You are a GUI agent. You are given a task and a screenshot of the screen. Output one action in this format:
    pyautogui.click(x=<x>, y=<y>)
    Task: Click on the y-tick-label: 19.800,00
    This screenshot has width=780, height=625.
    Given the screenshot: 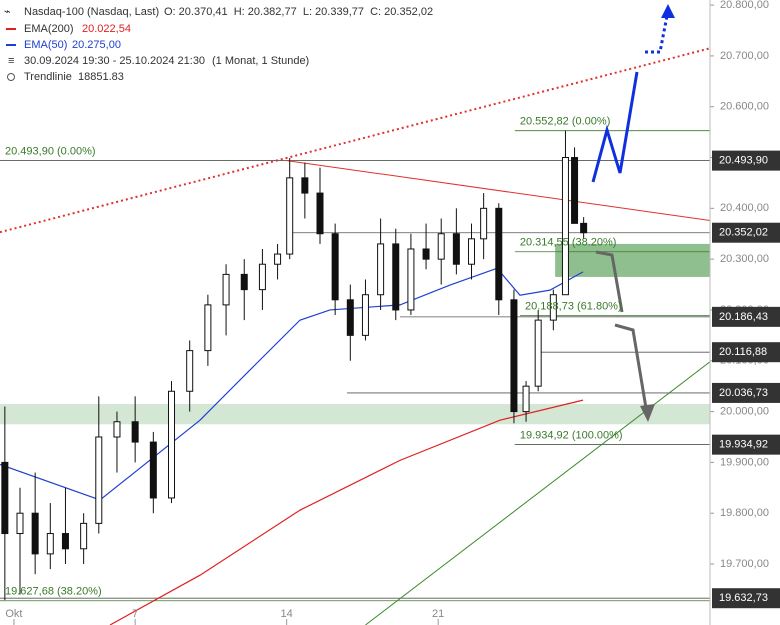 What is the action you would take?
    pyautogui.click(x=744, y=513)
    